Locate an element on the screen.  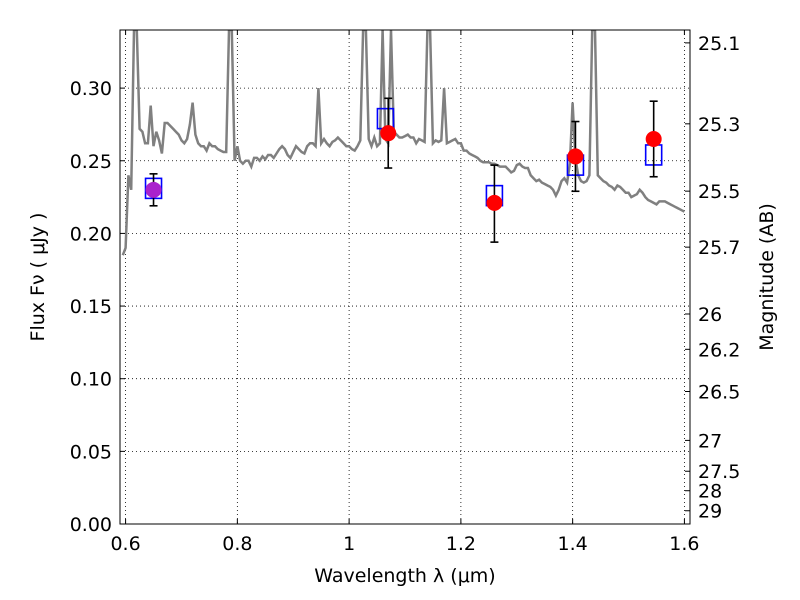
y-tick-label: 0.15 is located at coordinates (91, 307).